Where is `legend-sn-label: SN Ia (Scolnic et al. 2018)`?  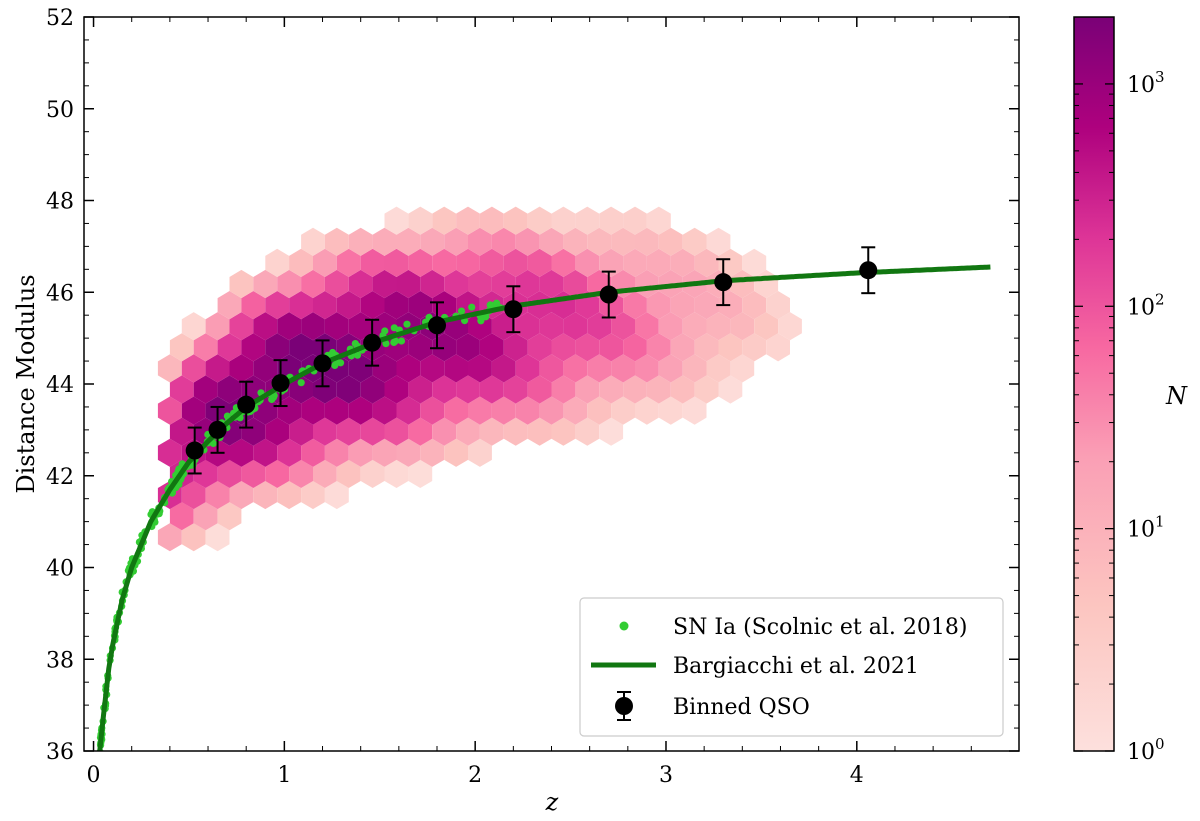 legend-sn-label: SN Ia (Scolnic et al. 2018) is located at coordinates (820, 627).